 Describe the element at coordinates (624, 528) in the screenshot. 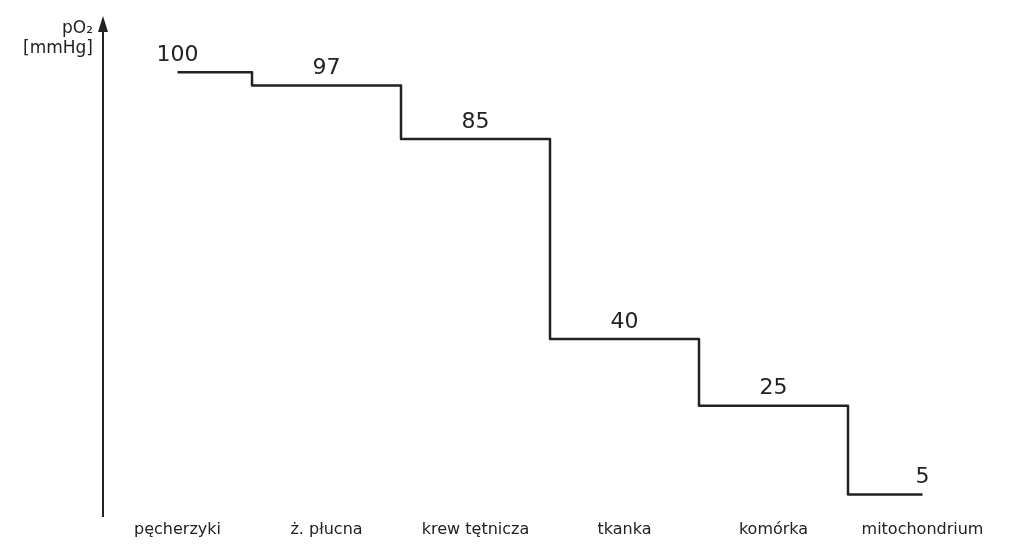

I see `x-tick-label: tkanka` at that location.